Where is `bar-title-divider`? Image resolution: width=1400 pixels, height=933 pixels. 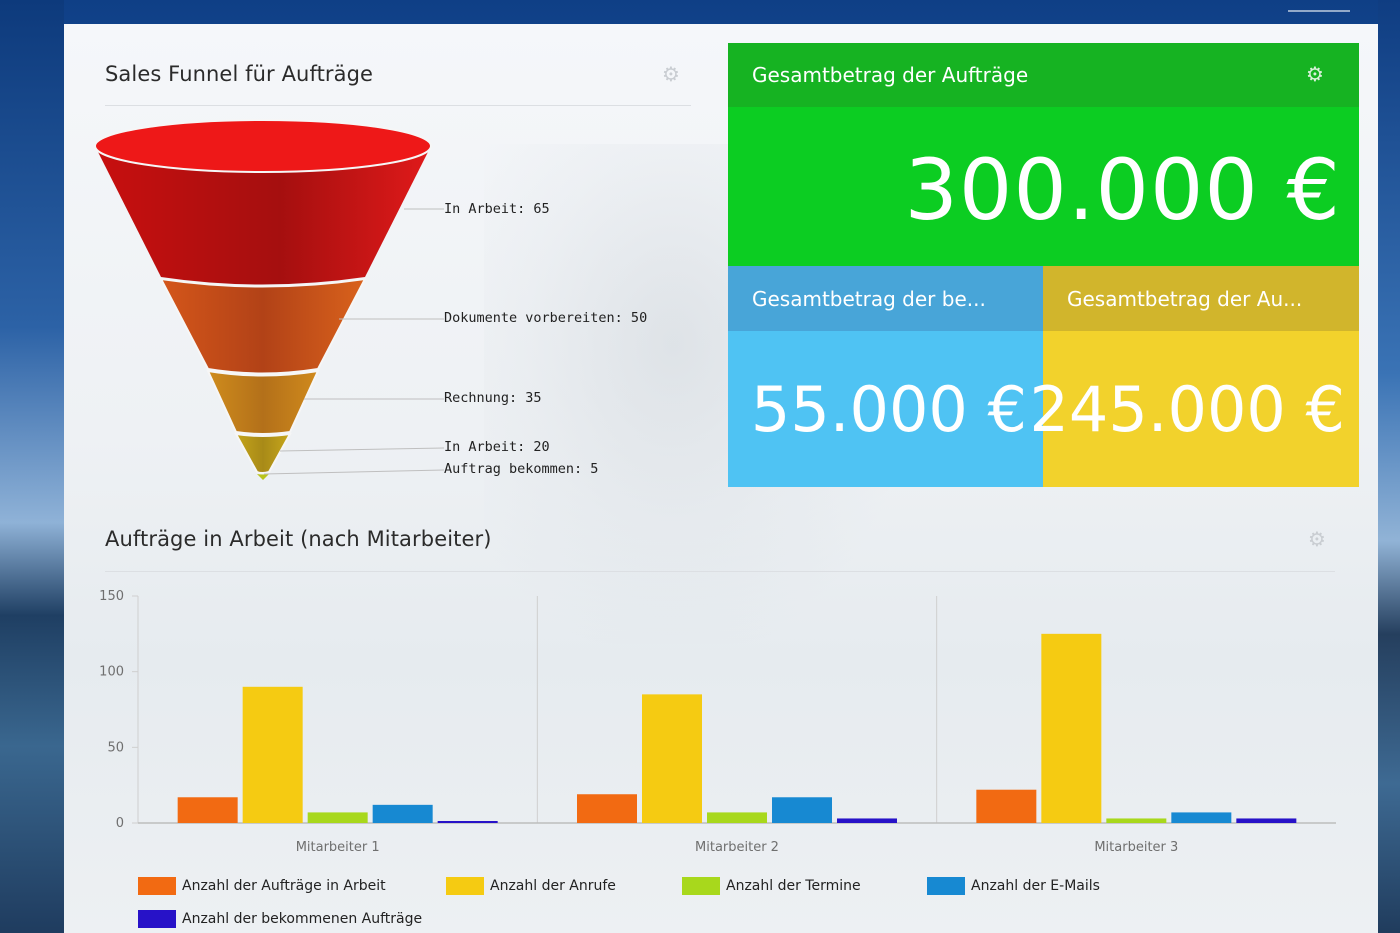
bar-title-divider is located at coordinates (720, 571).